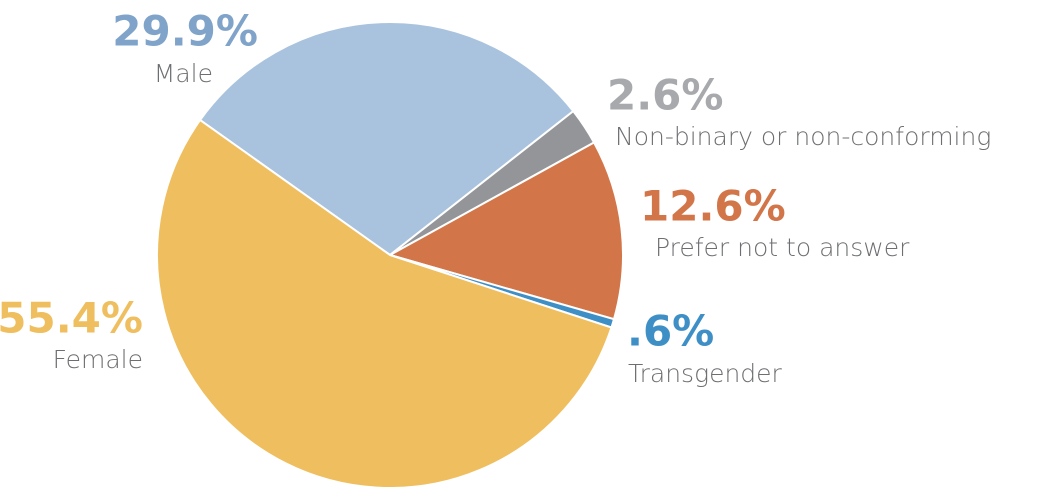 The width and height of the screenshot is (1037, 487). I want to click on category-label: Male, so click(183, 73).